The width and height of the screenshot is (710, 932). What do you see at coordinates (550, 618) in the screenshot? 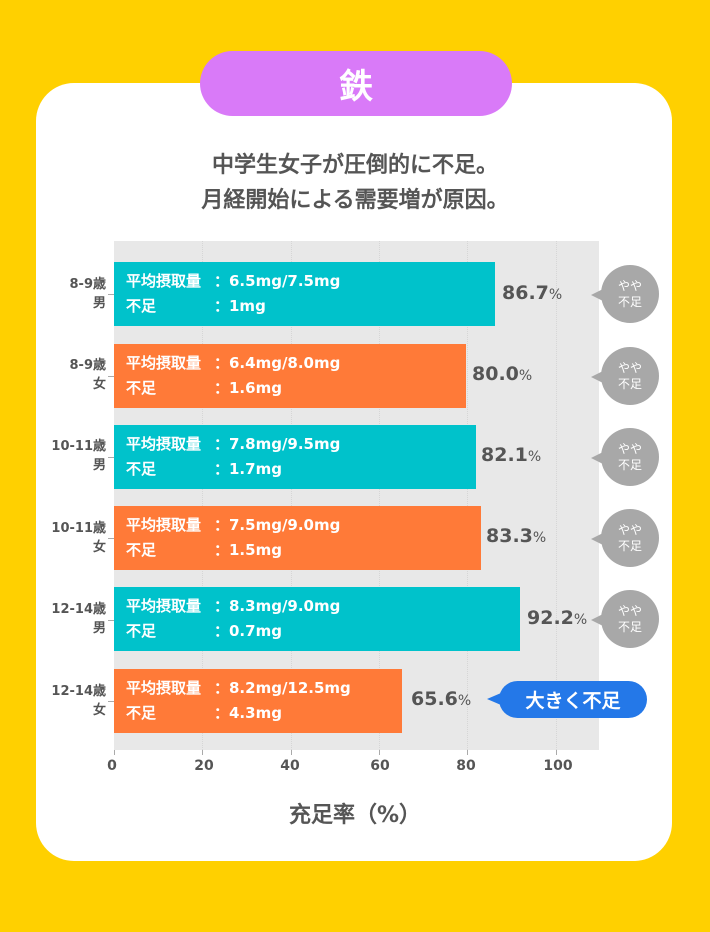
I see `percent-value: 92.2` at bounding box center [550, 618].